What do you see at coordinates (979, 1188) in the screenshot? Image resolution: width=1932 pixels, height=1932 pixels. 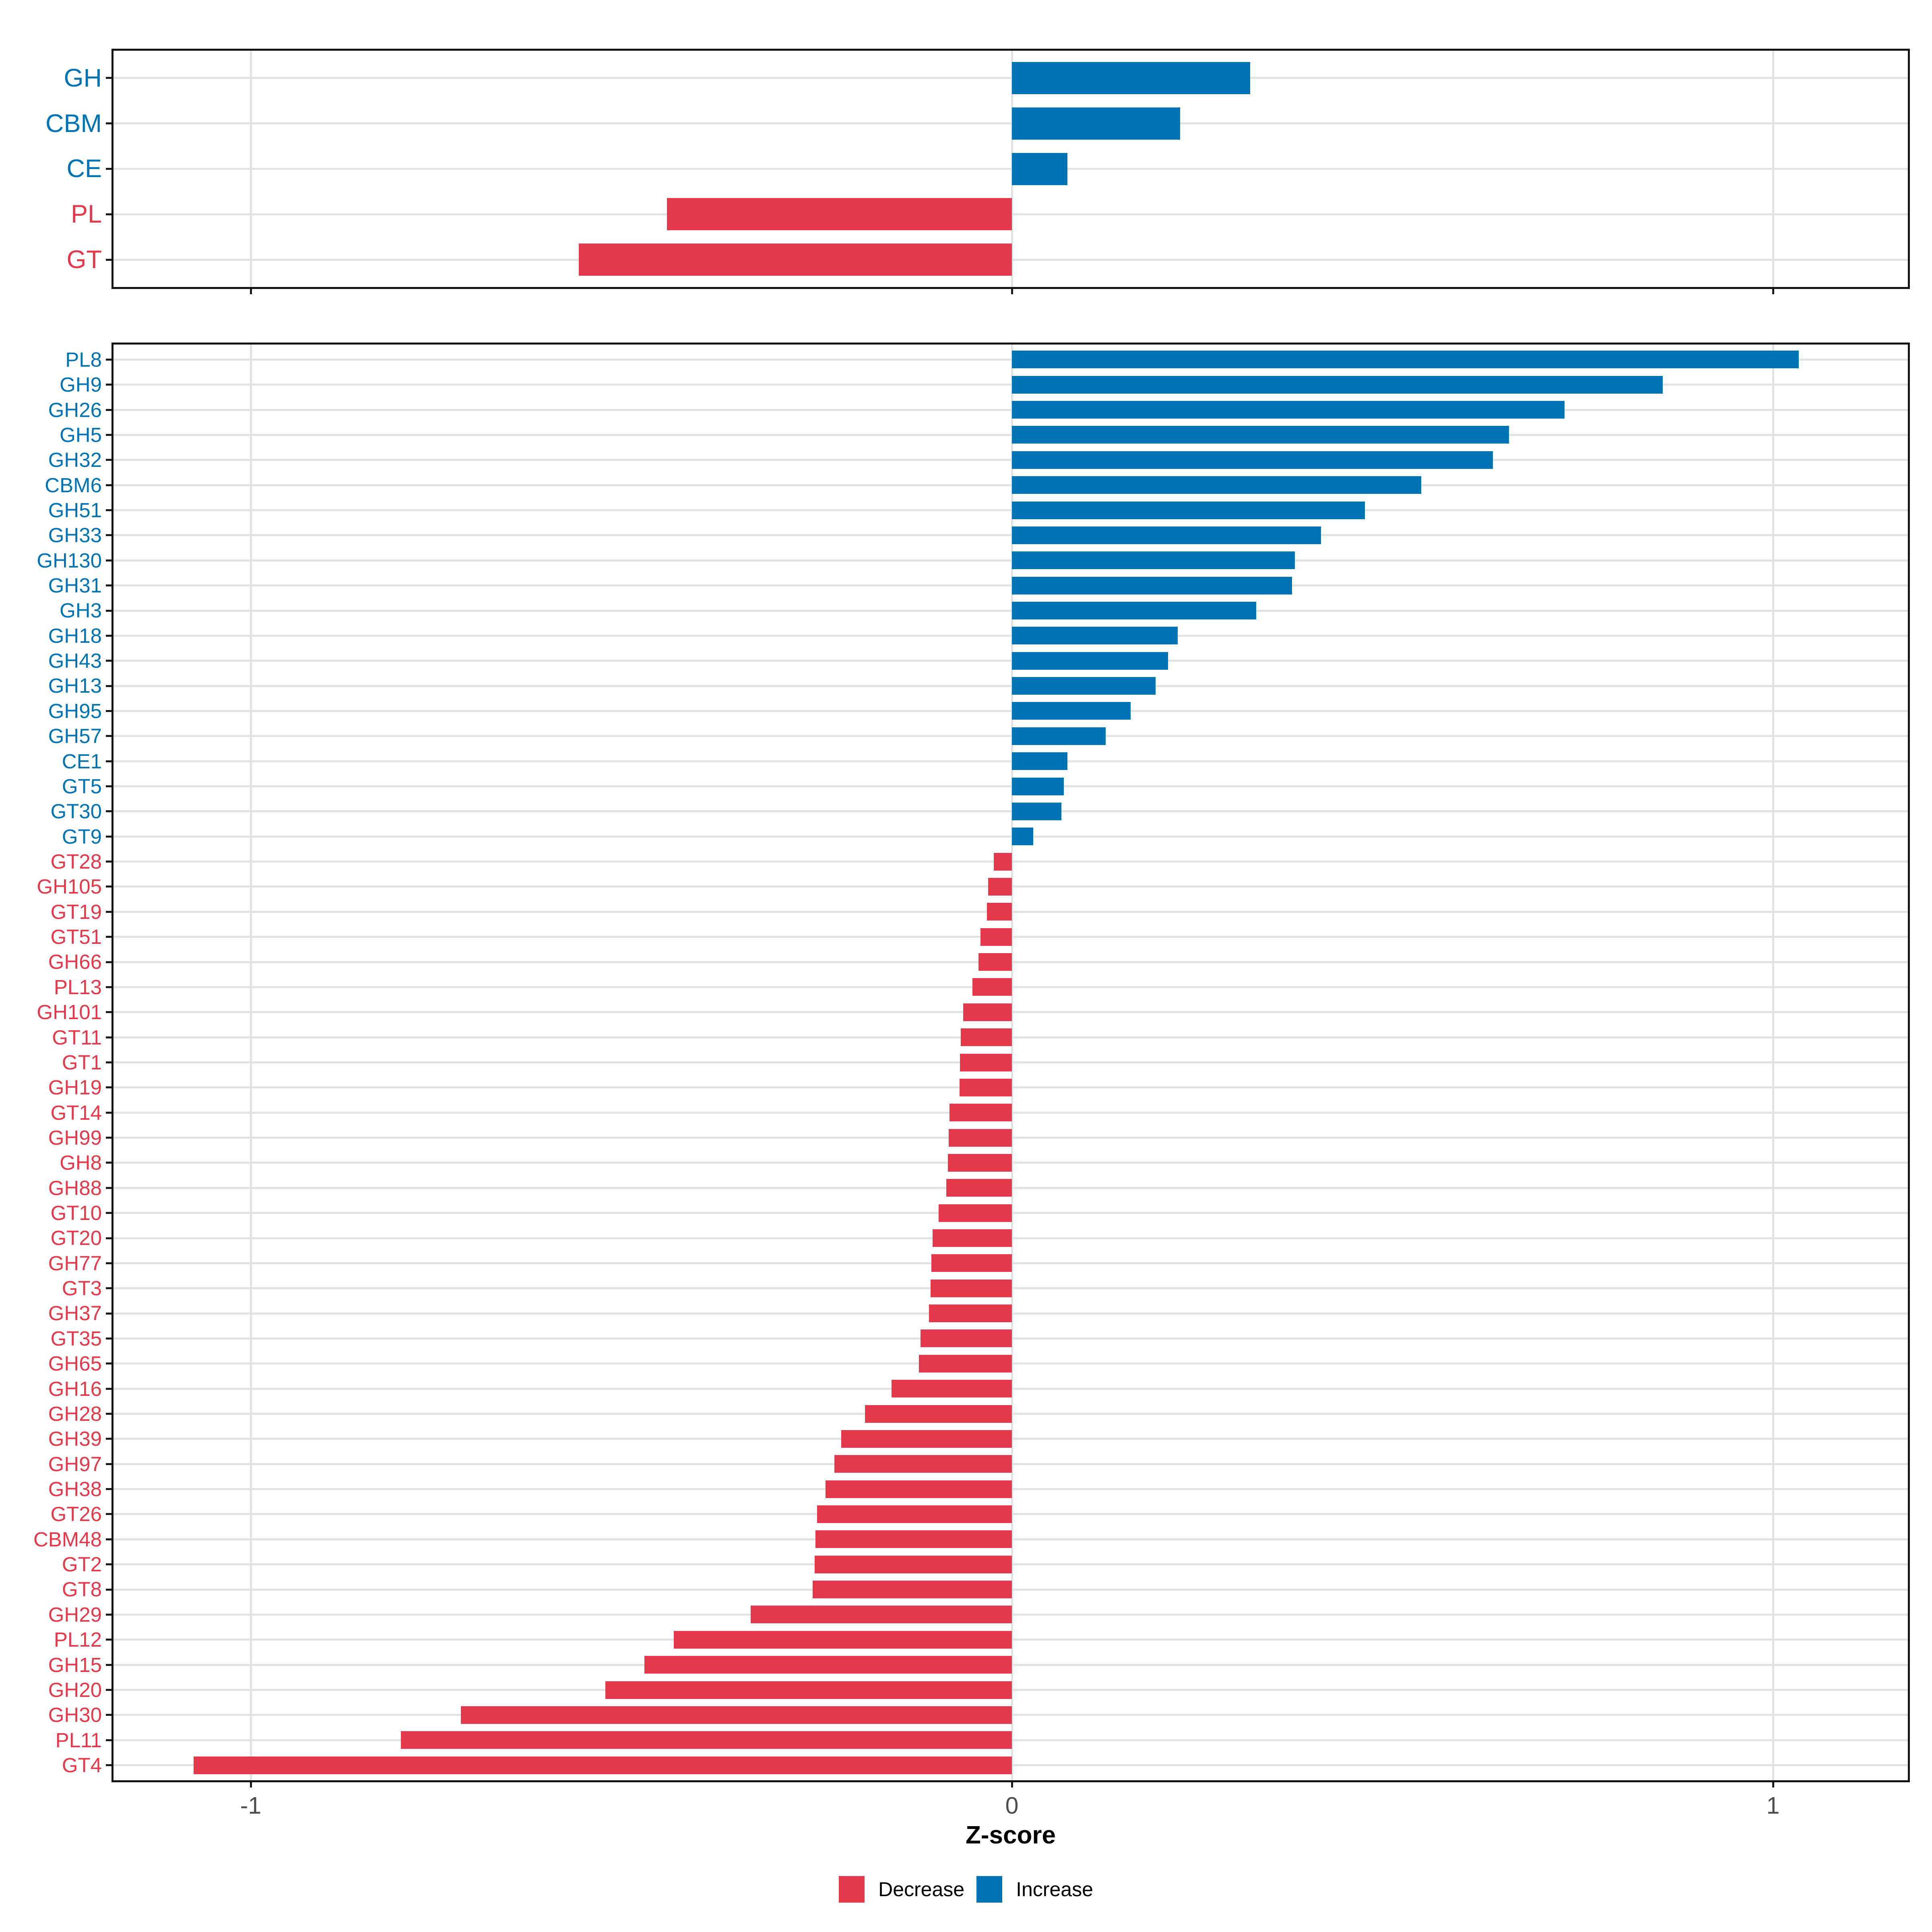 I see `bar-gh88` at bounding box center [979, 1188].